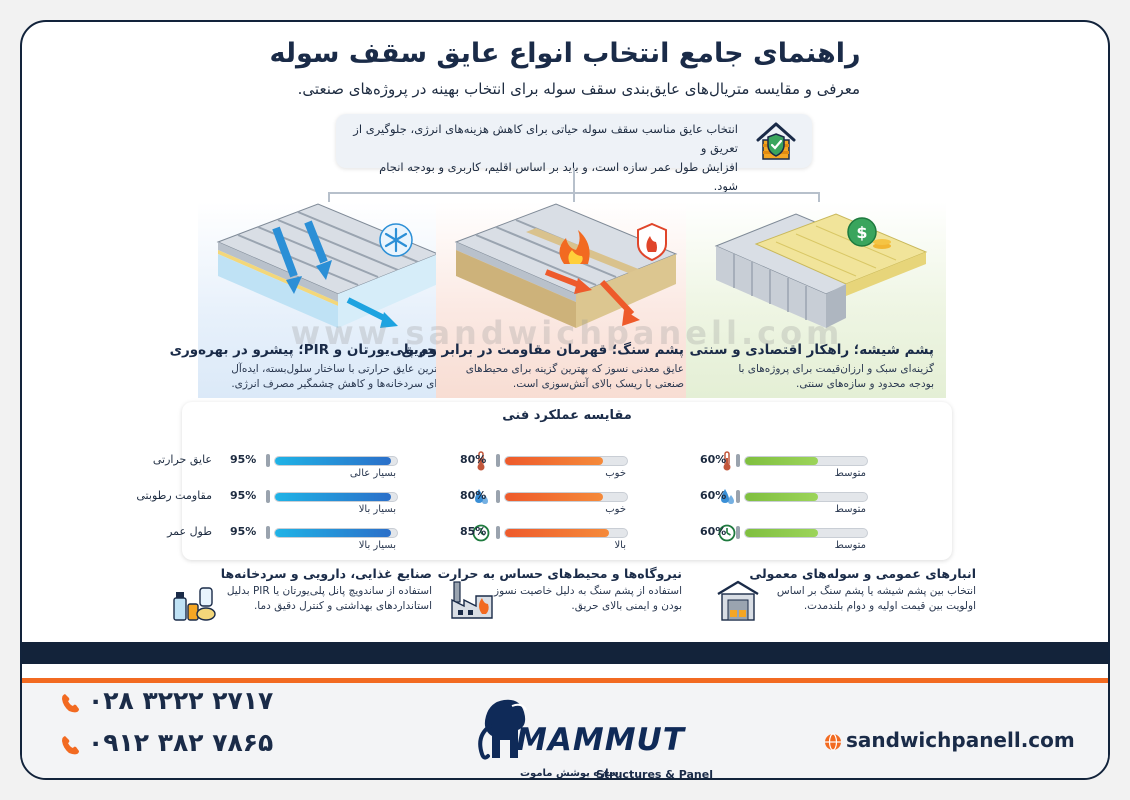  Describe the element at coordinates (862, 573) in the screenshot. I see `app-warehouse-title: انبارهای عمومی و سوله‌های معمولی` at that location.